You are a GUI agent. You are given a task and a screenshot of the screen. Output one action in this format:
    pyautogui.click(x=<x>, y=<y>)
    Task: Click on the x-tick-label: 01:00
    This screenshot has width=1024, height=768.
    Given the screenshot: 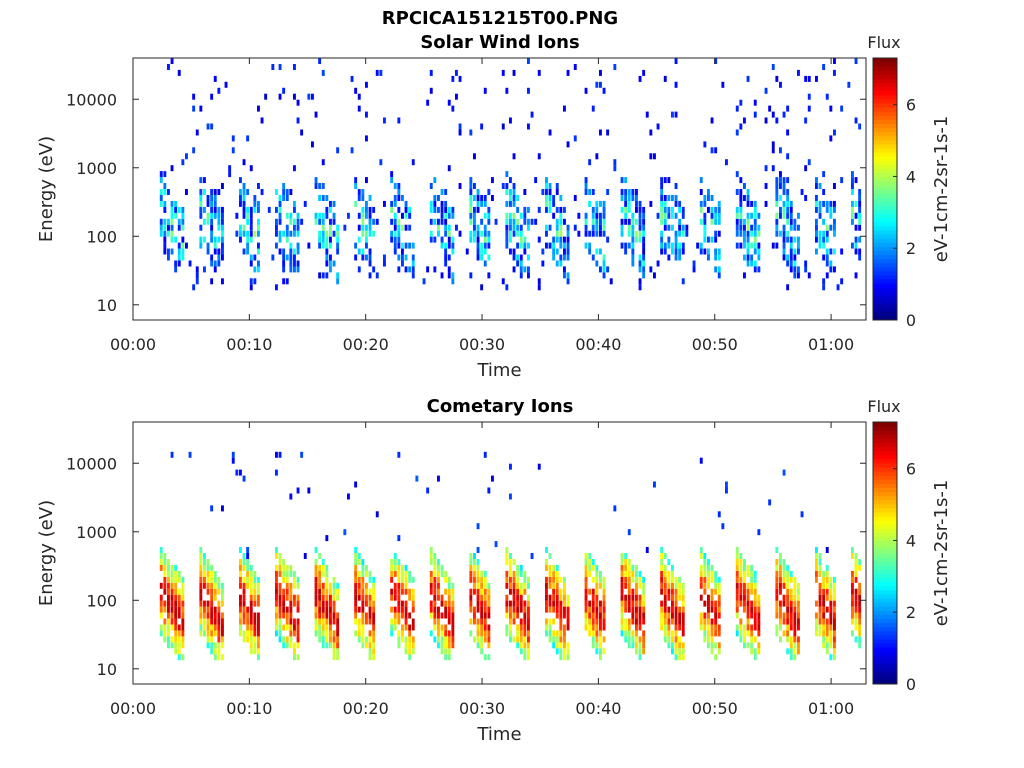 What is the action you would take?
    pyautogui.click(x=831, y=708)
    